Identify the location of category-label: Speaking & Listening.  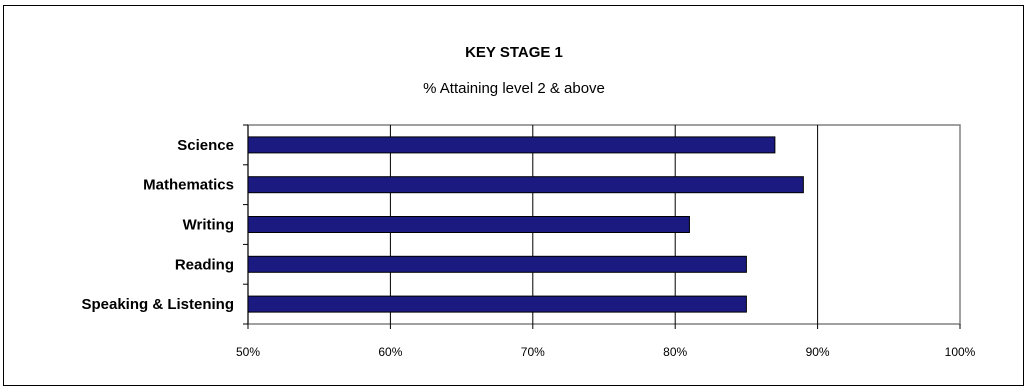
(157, 304).